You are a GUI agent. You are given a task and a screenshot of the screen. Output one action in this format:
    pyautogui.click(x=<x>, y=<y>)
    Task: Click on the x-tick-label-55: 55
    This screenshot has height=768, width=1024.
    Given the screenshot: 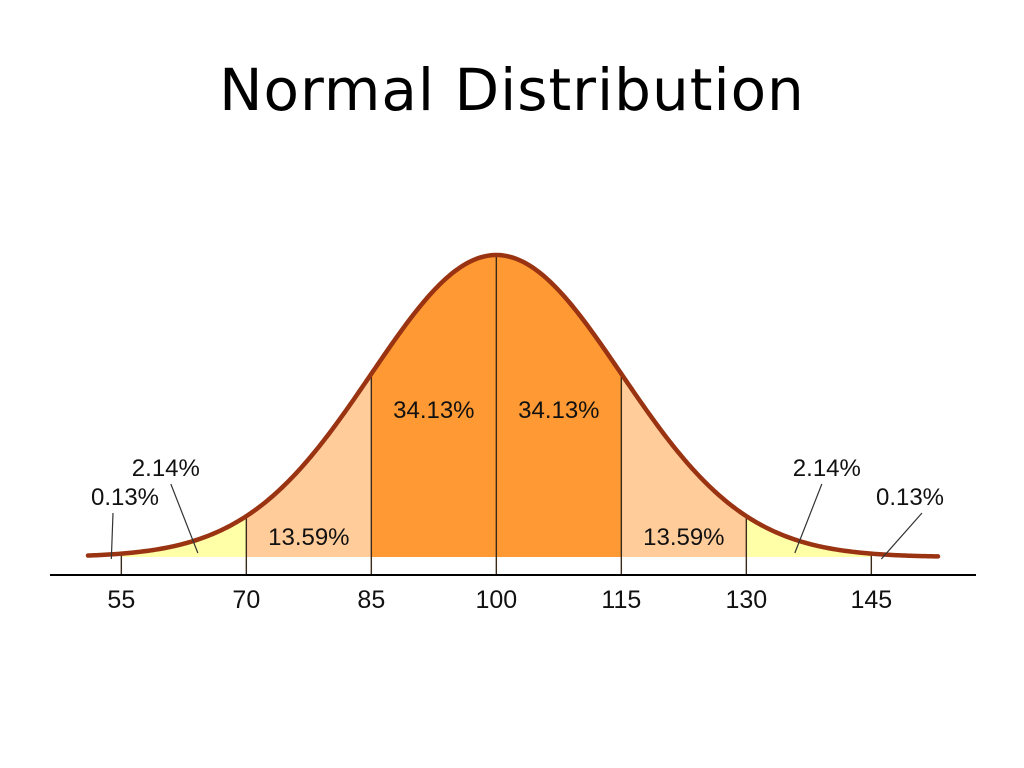 What is the action you would take?
    pyautogui.click(x=121, y=600)
    